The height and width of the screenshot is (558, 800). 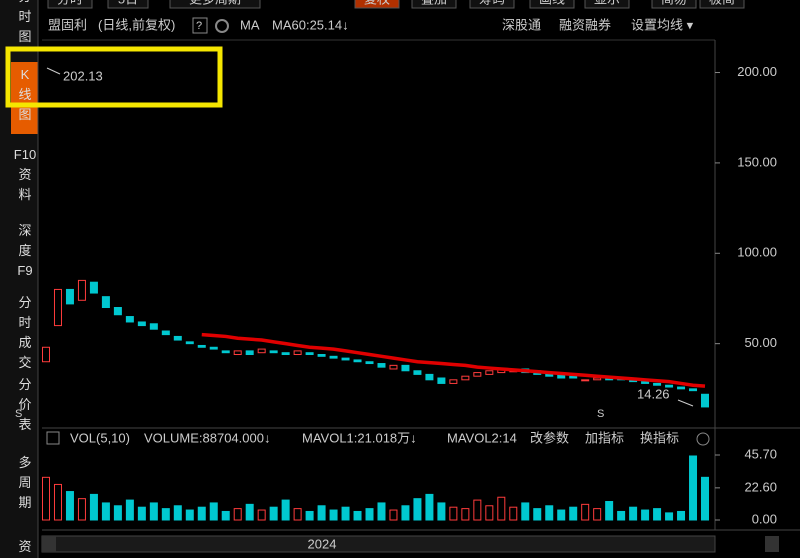 What do you see at coordinates (24, 250) in the screenshot?
I see `sidebar-tab: 深度 F9` at bounding box center [24, 250].